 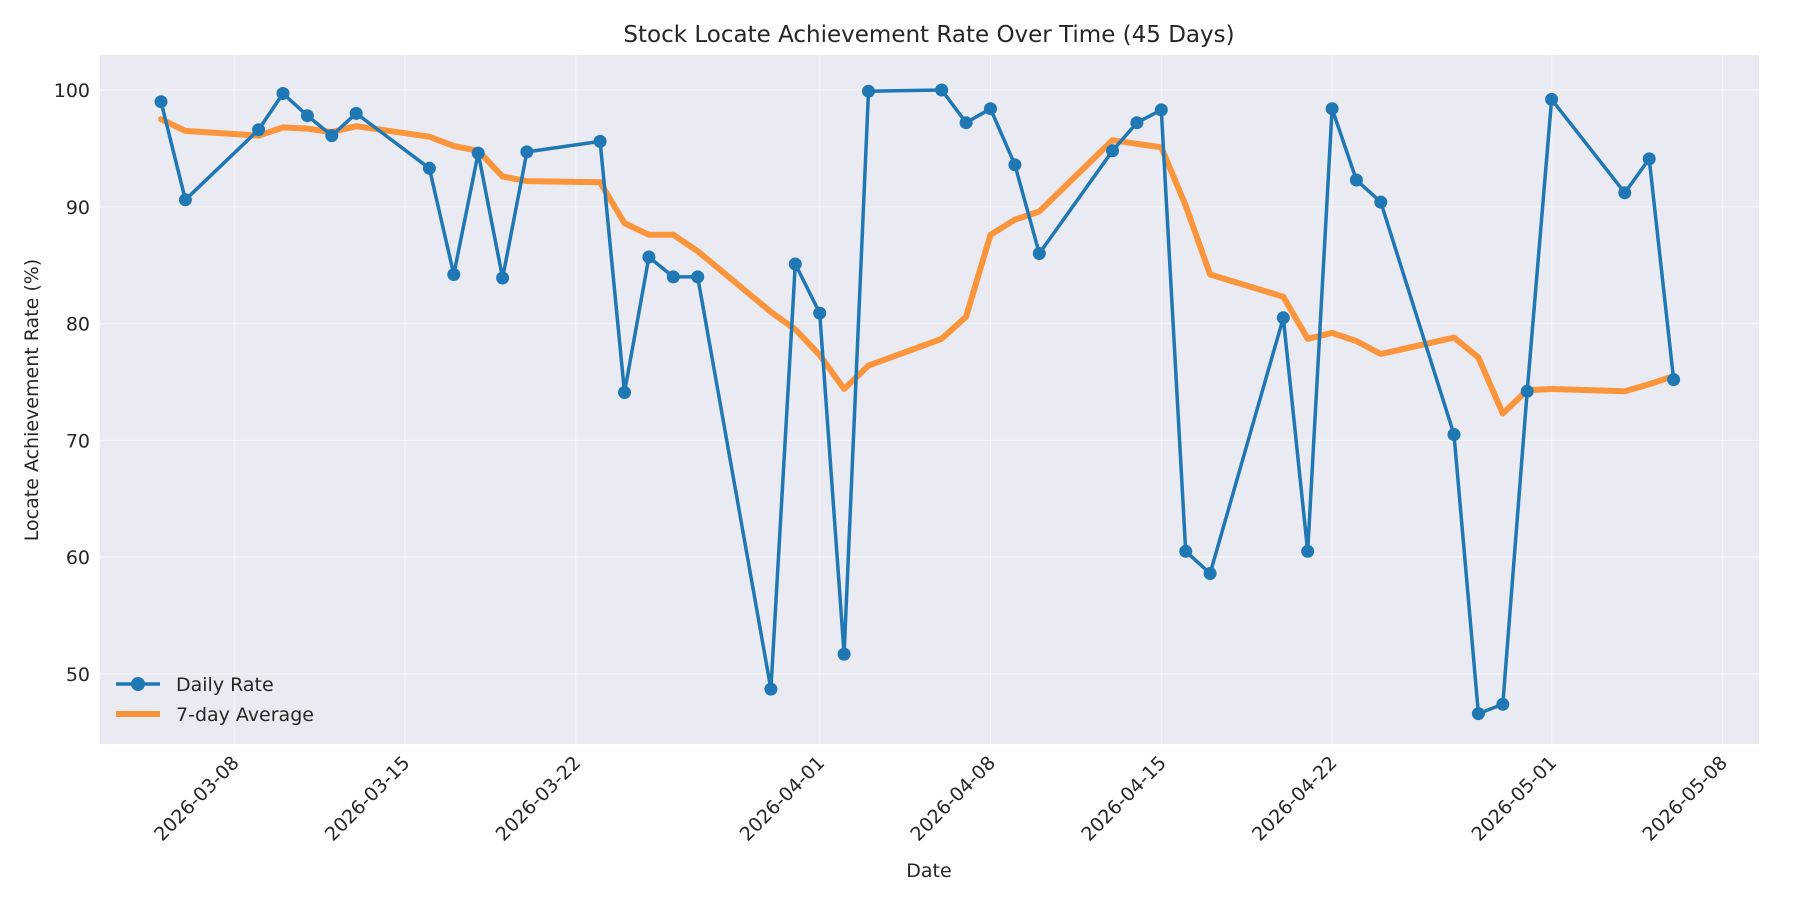 I want to click on x-tick-label: 2026-04-22, so click(x=1295, y=799).